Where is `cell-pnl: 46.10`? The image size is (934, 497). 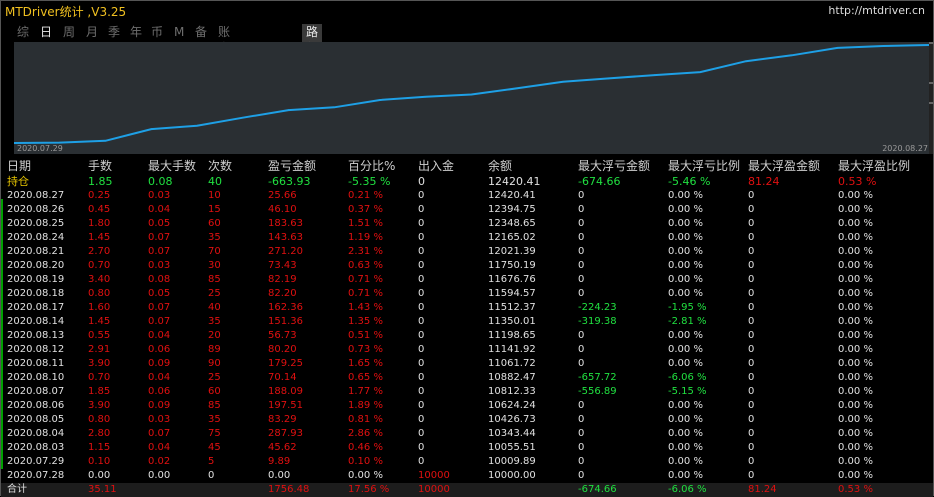 cell-pnl: 46.10 is located at coordinates (282, 209).